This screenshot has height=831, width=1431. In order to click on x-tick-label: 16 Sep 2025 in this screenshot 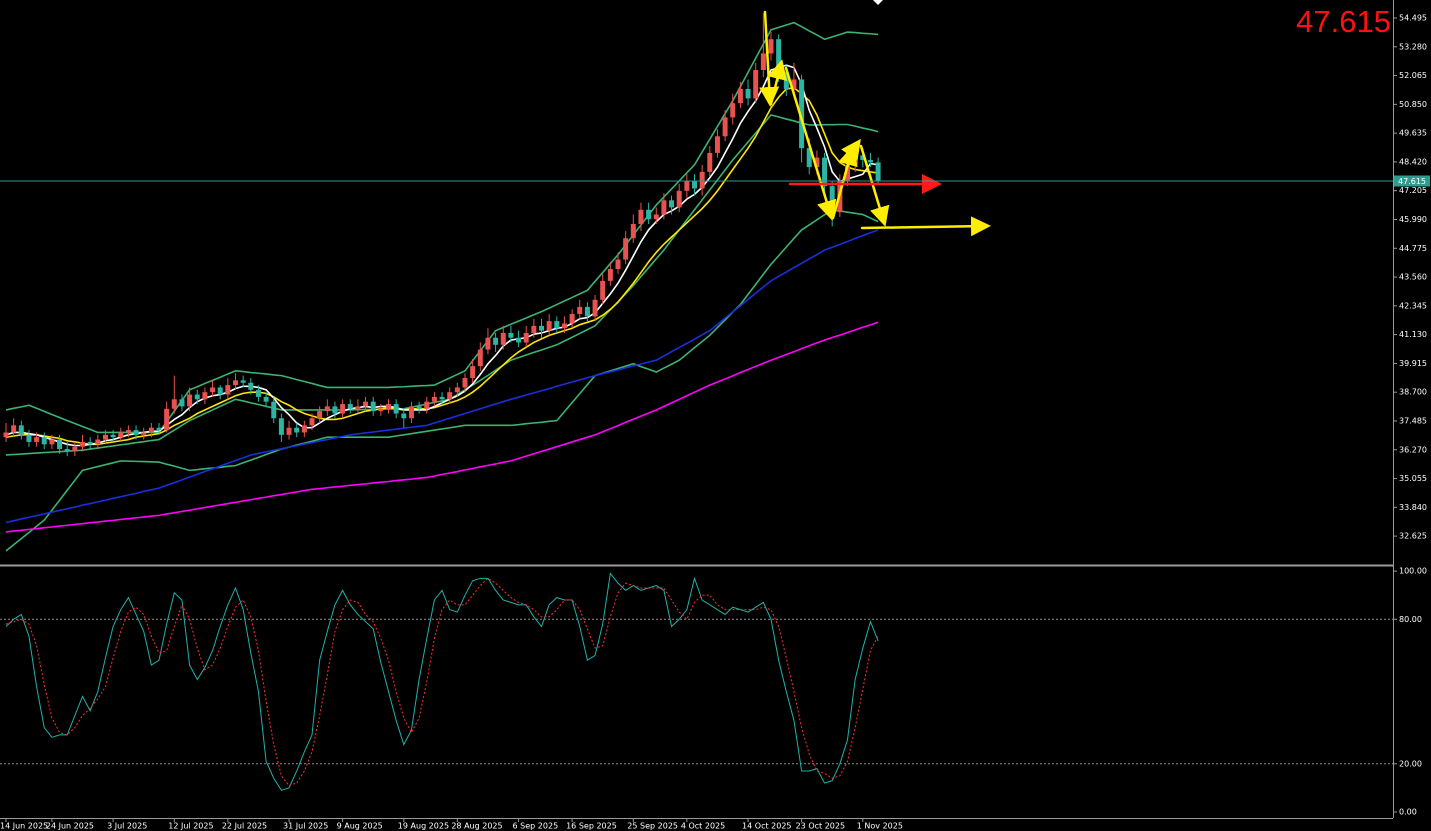, I will do `click(591, 826)`.